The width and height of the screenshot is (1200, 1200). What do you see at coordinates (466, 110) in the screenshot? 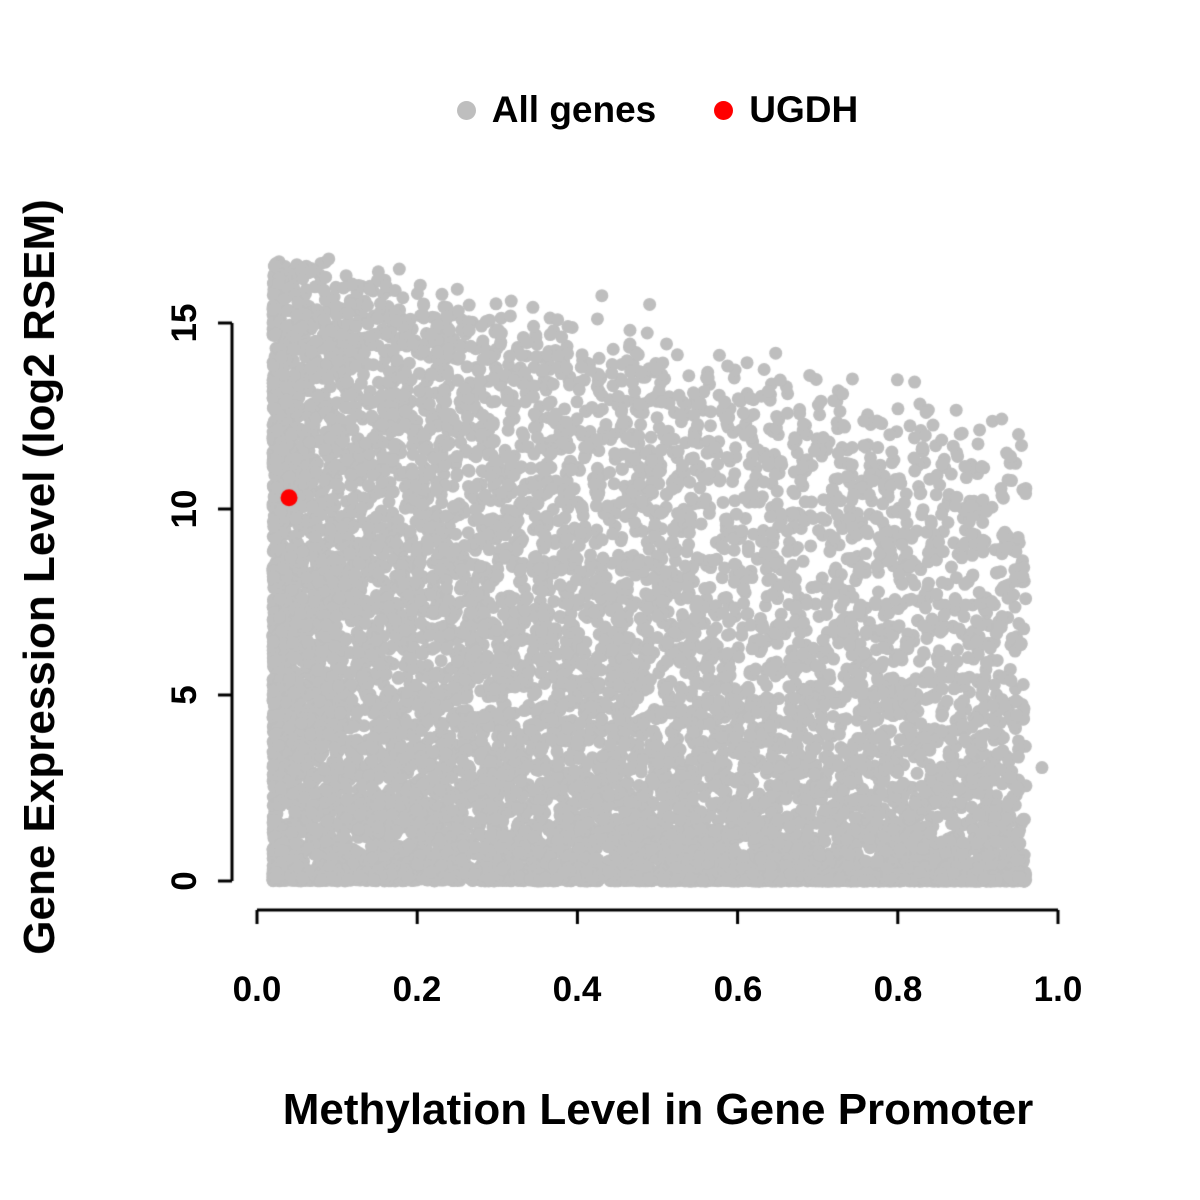
I see `all-genes-dot-icon` at bounding box center [466, 110].